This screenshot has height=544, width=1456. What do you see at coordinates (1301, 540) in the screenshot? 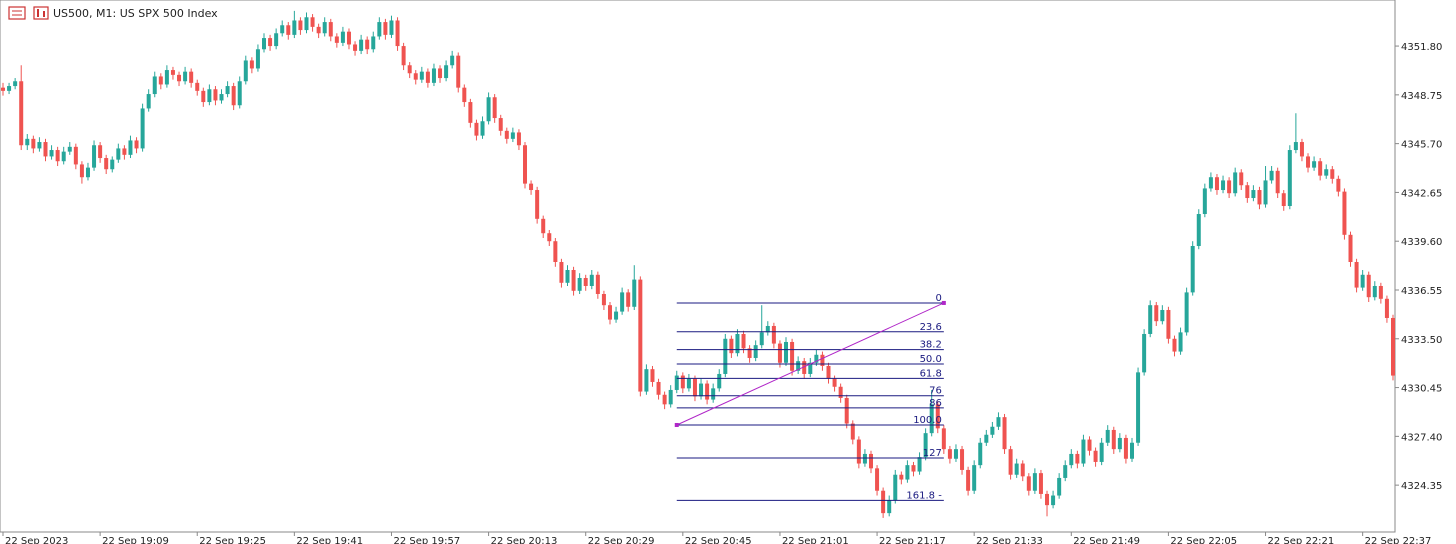
I see `x-tick-label: 22 Sep 22:21` at bounding box center [1301, 540].